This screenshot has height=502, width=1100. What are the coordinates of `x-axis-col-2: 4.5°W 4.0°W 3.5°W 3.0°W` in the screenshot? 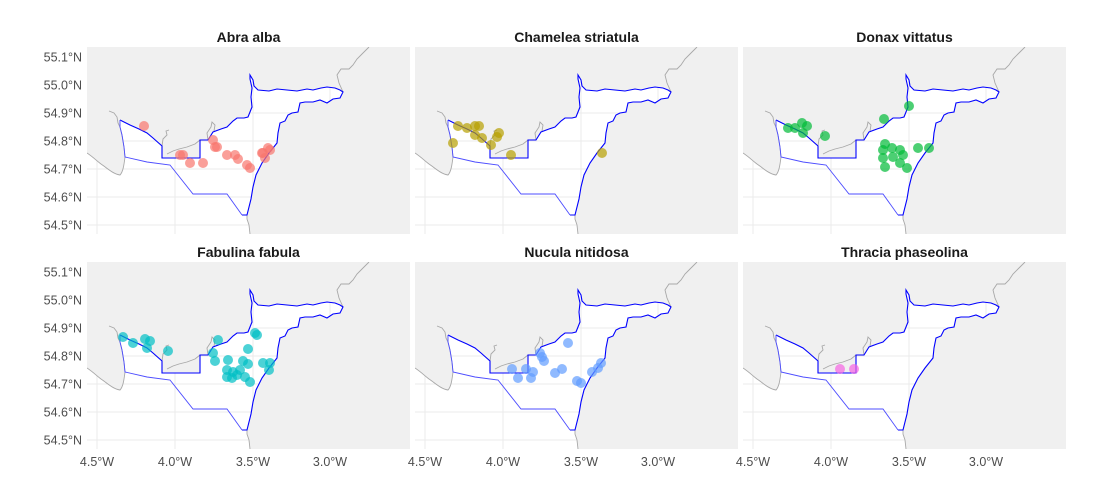 It's located at (541, 462).